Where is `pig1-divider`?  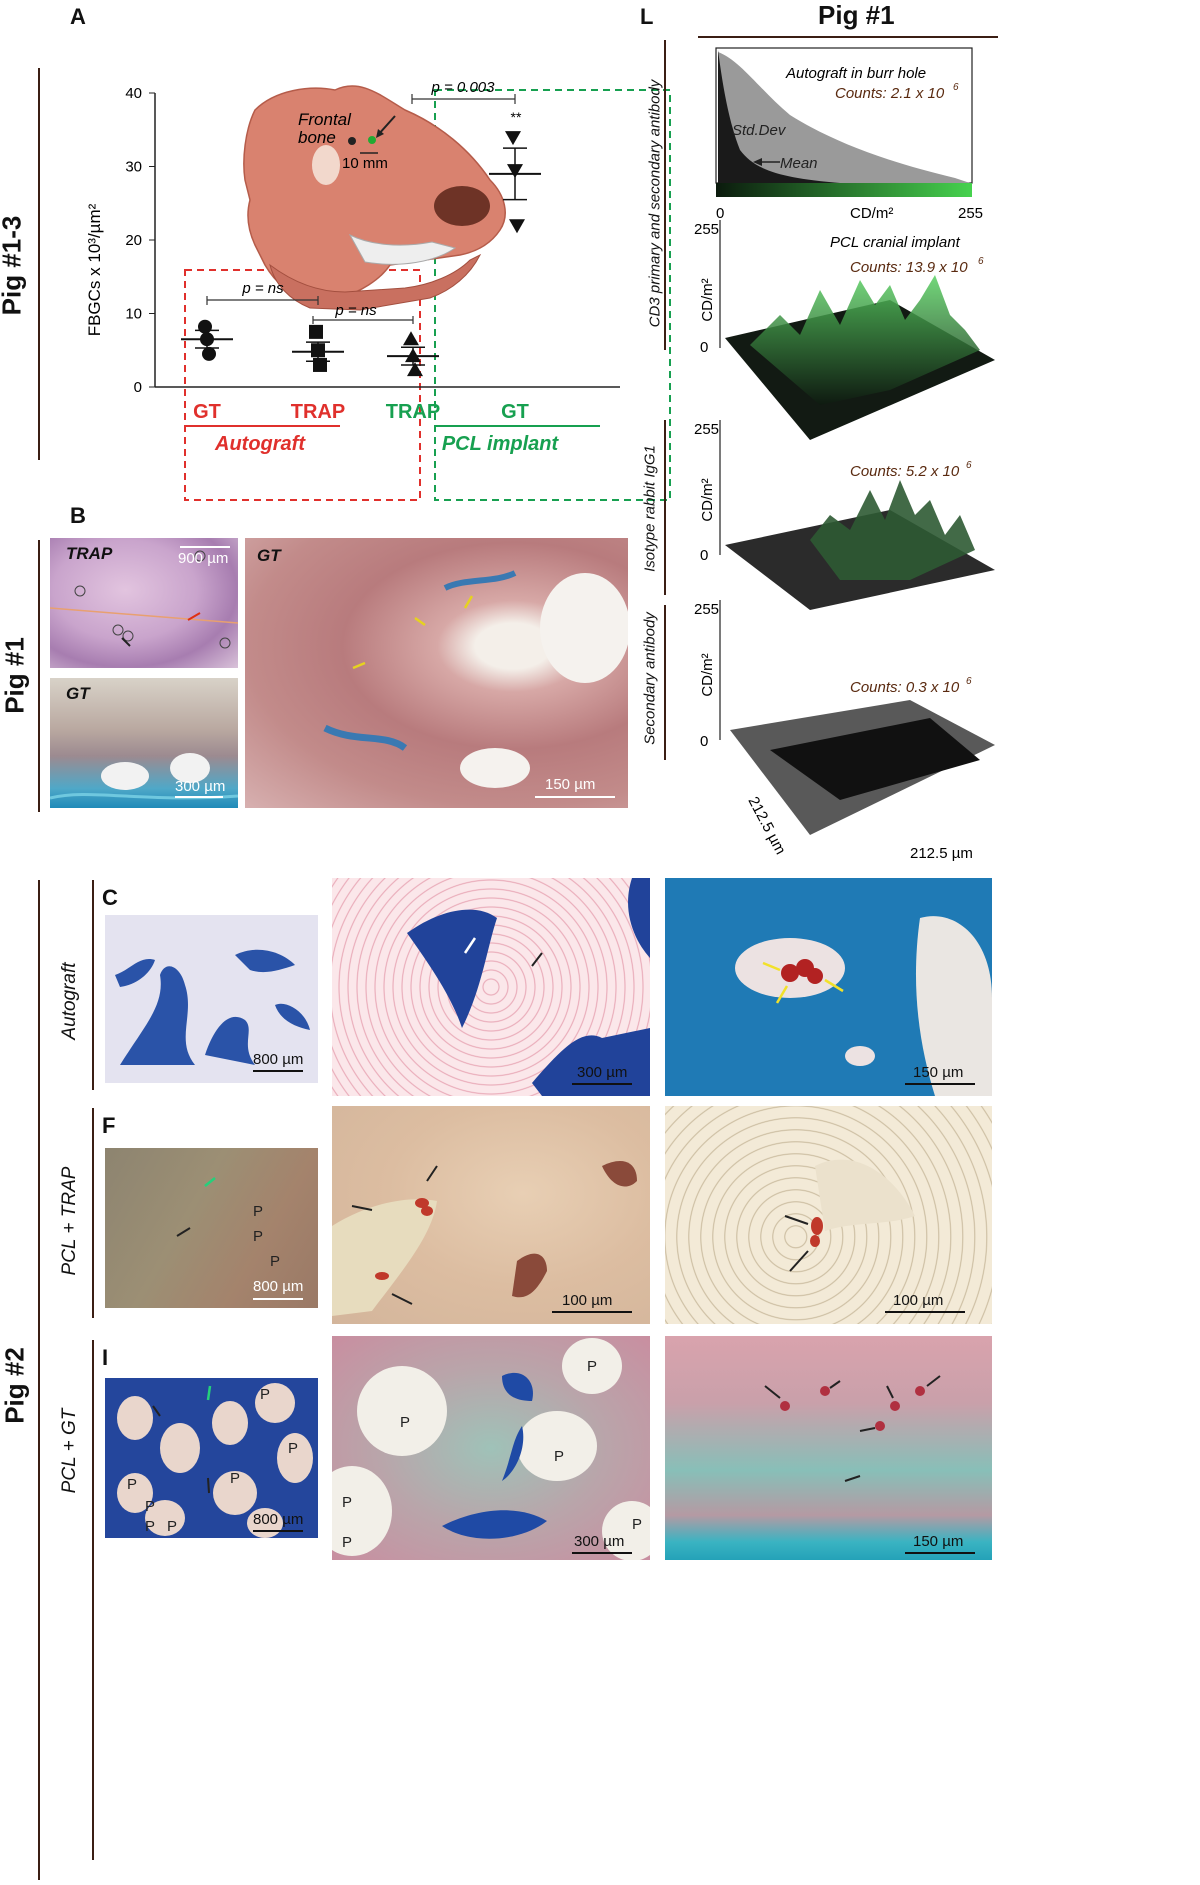
pig1-divider is located at coordinates (39, 676).